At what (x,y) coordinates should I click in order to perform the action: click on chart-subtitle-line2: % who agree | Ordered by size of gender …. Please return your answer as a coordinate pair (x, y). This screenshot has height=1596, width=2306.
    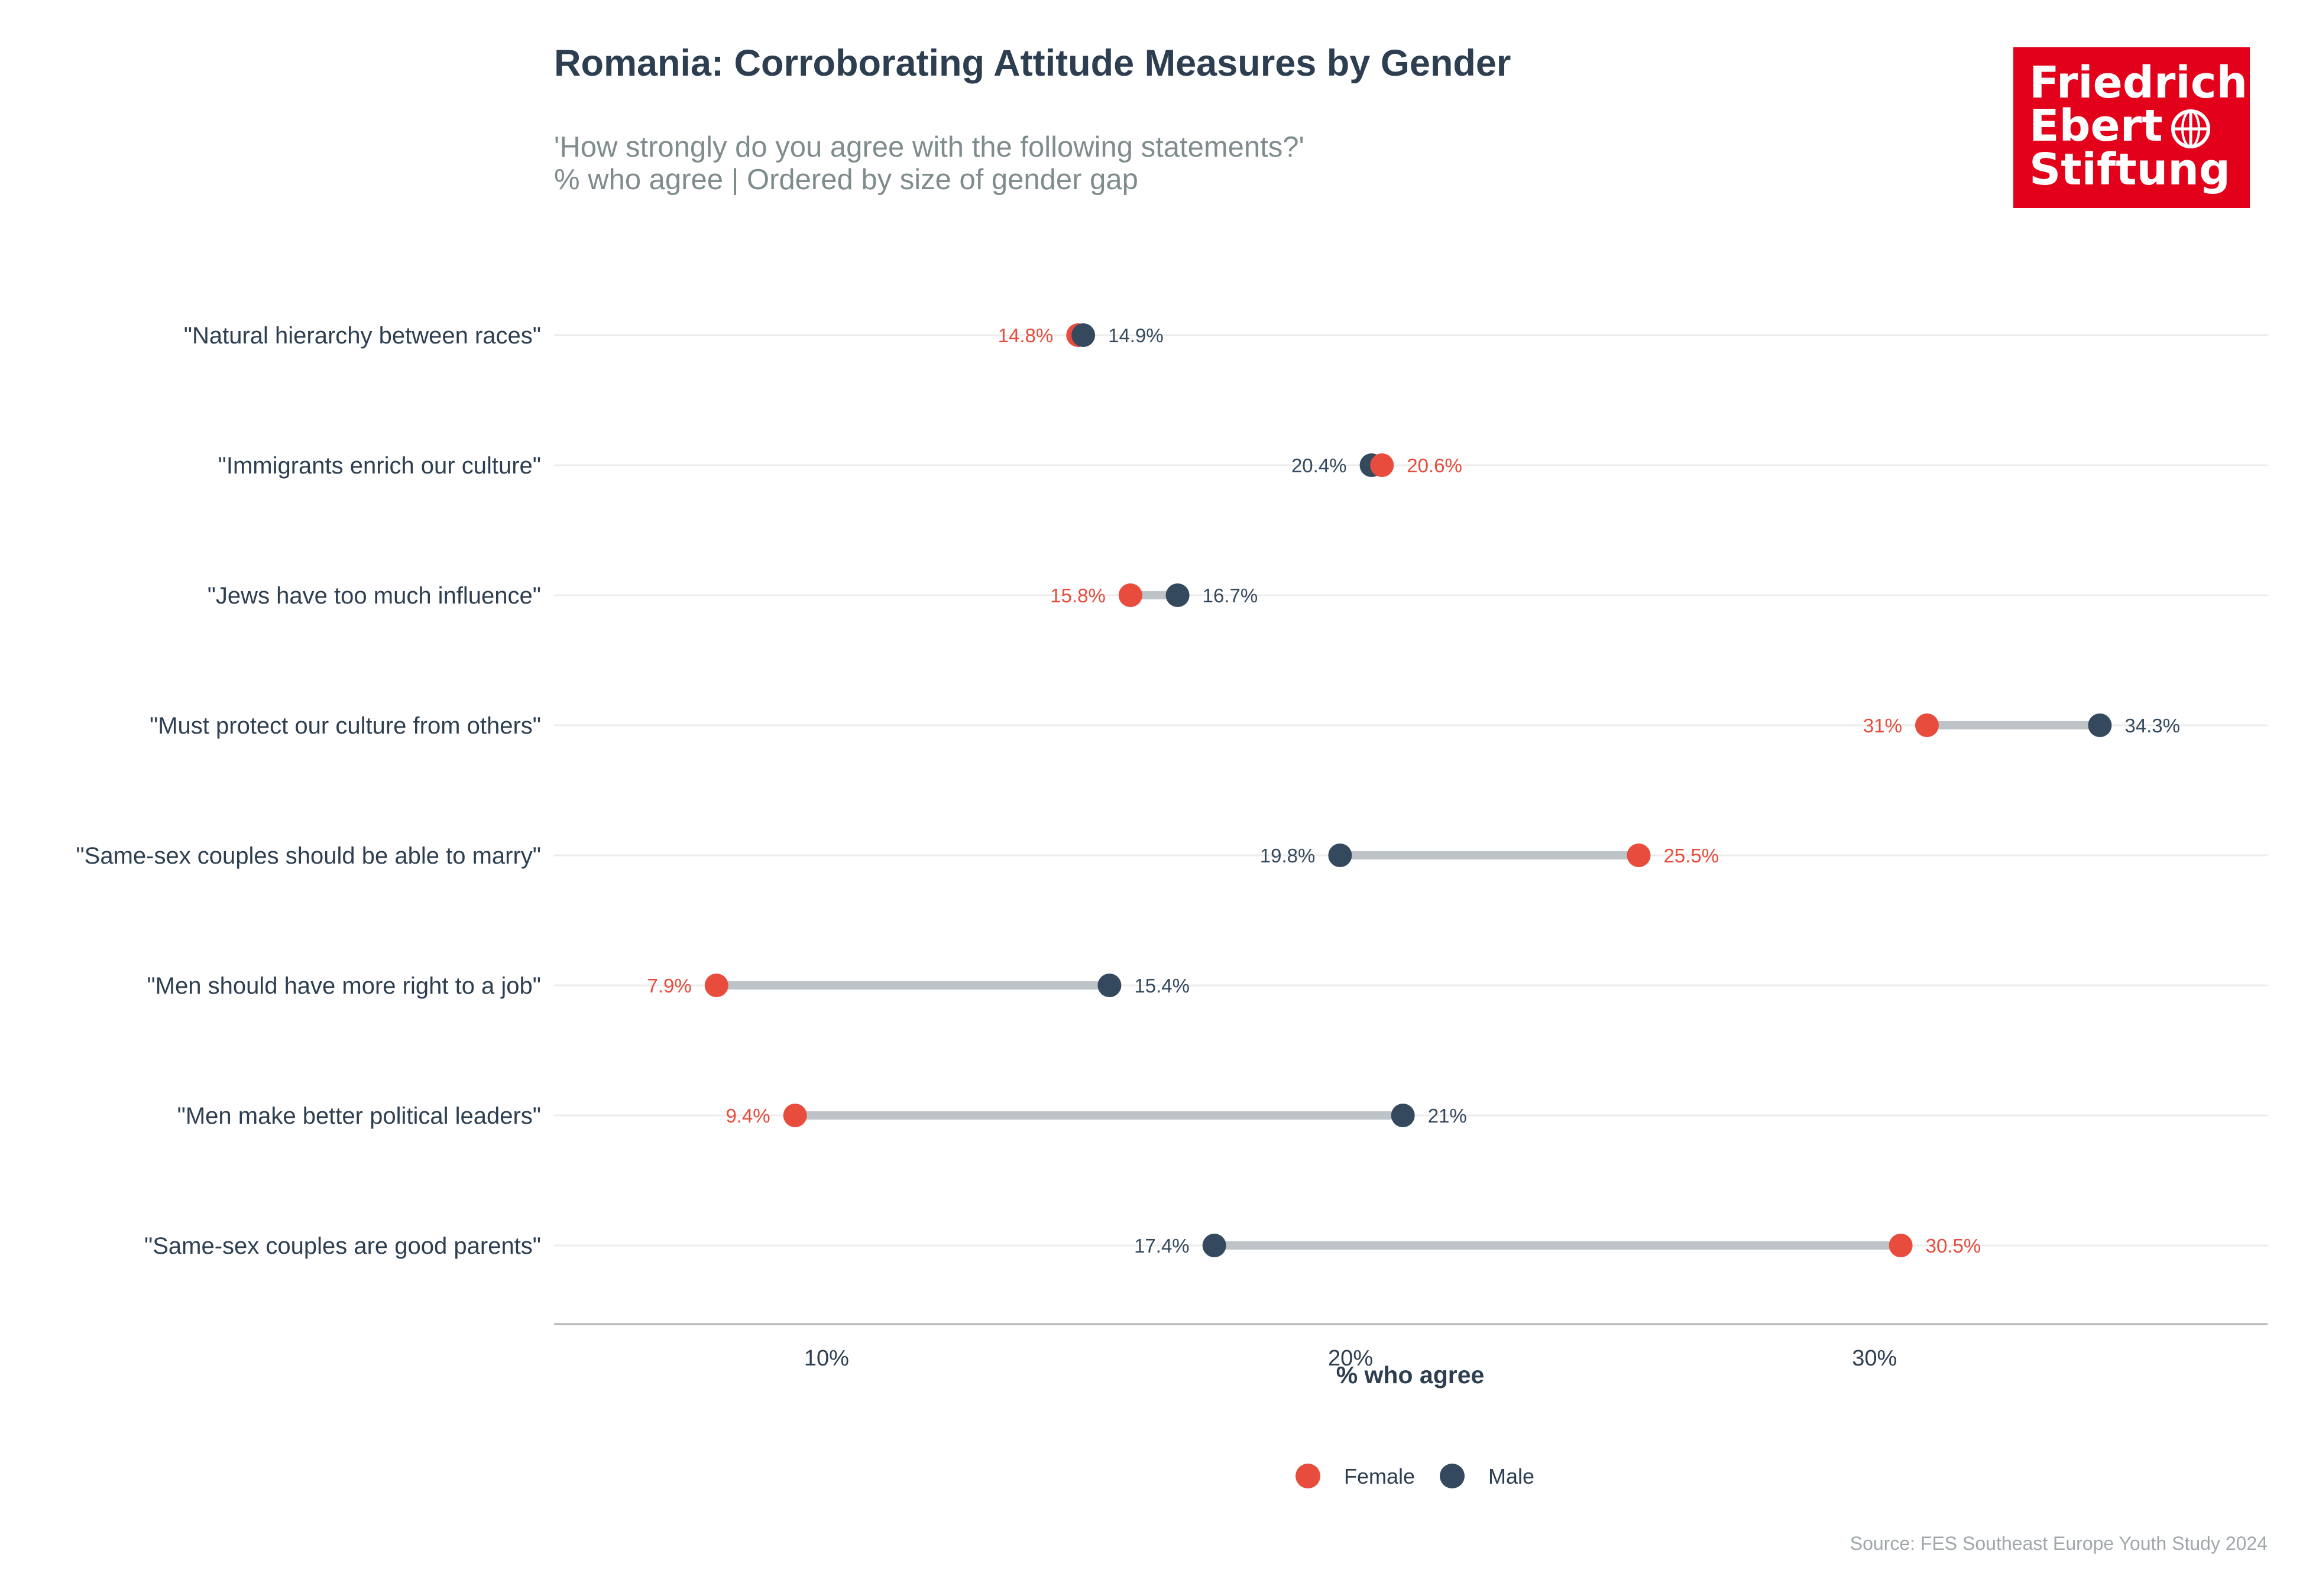
    Looking at the image, I should click on (846, 180).